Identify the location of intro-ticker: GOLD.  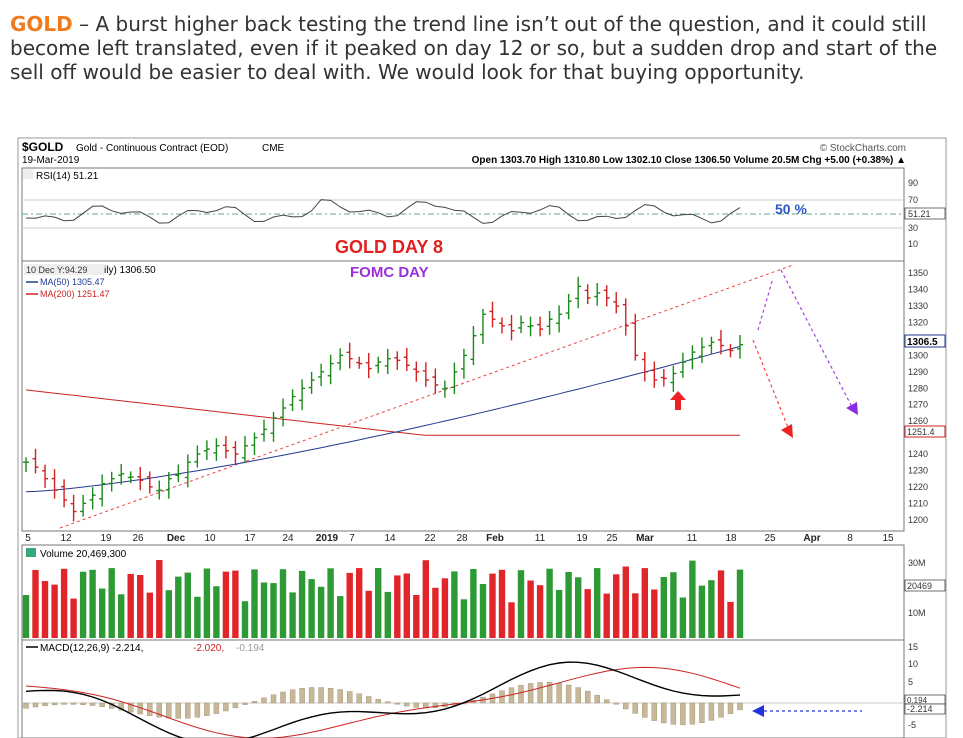
(41, 24).